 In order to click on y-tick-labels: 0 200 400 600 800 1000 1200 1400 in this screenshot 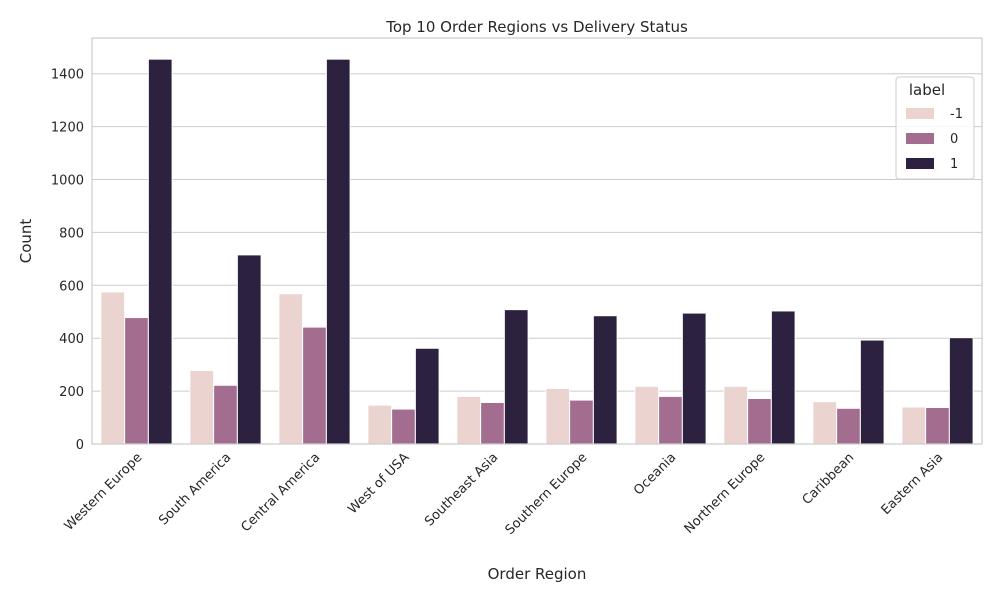, I will do `click(67, 260)`.